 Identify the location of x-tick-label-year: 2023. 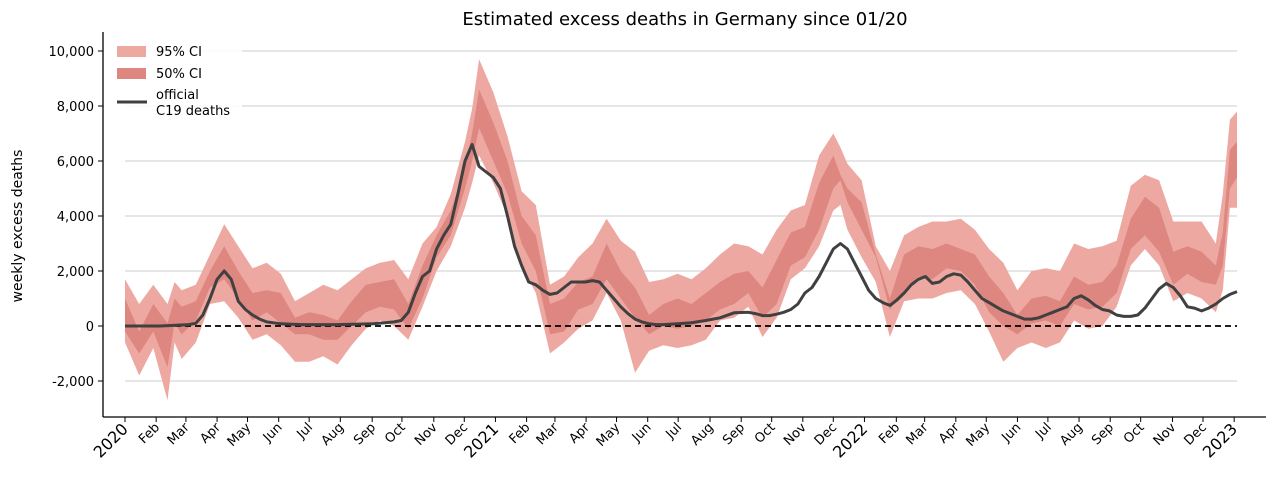
(1220, 440).